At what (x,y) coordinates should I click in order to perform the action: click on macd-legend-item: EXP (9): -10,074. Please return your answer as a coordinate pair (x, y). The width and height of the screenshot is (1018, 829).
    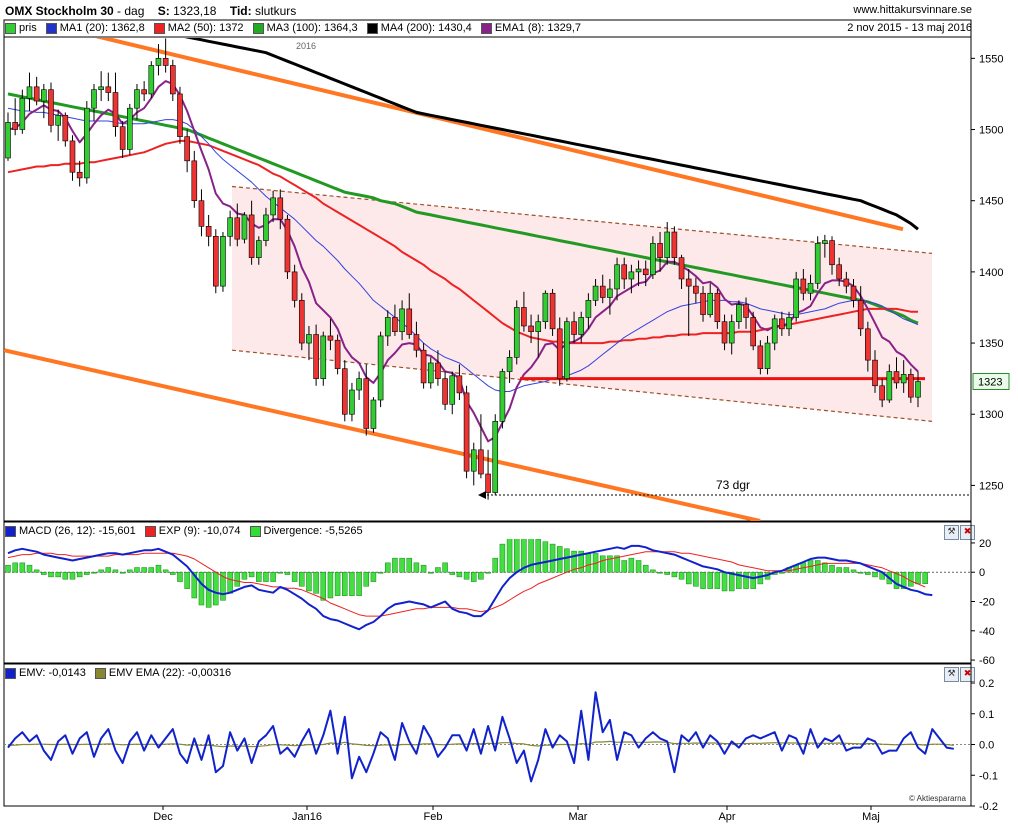
    Looking at the image, I should click on (192, 531).